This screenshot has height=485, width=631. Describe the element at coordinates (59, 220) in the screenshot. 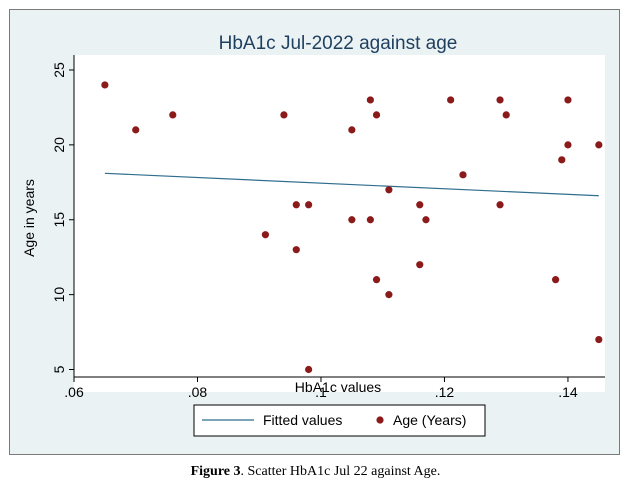

I see `y-tick-label: 15` at that location.